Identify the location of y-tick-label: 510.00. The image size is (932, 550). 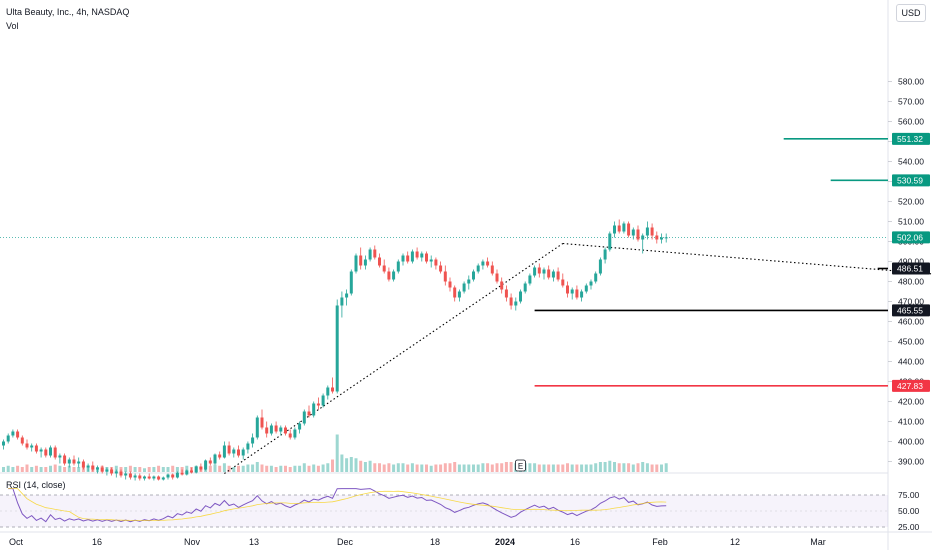
(911, 222).